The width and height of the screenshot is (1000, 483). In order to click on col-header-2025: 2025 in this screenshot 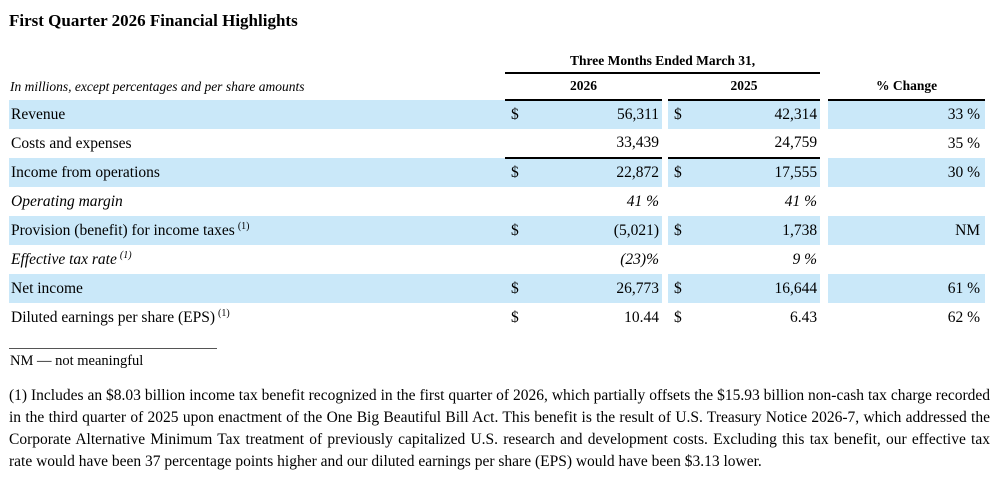, I will do `click(744, 87)`.